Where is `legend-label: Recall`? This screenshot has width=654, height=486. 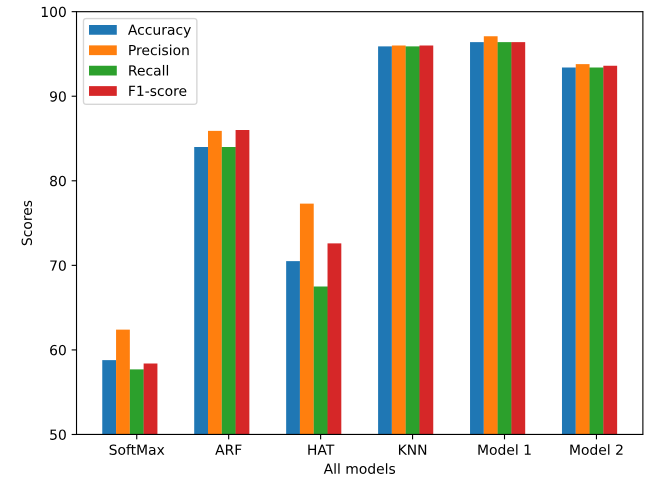 legend-label: Recall is located at coordinates (148, 70).